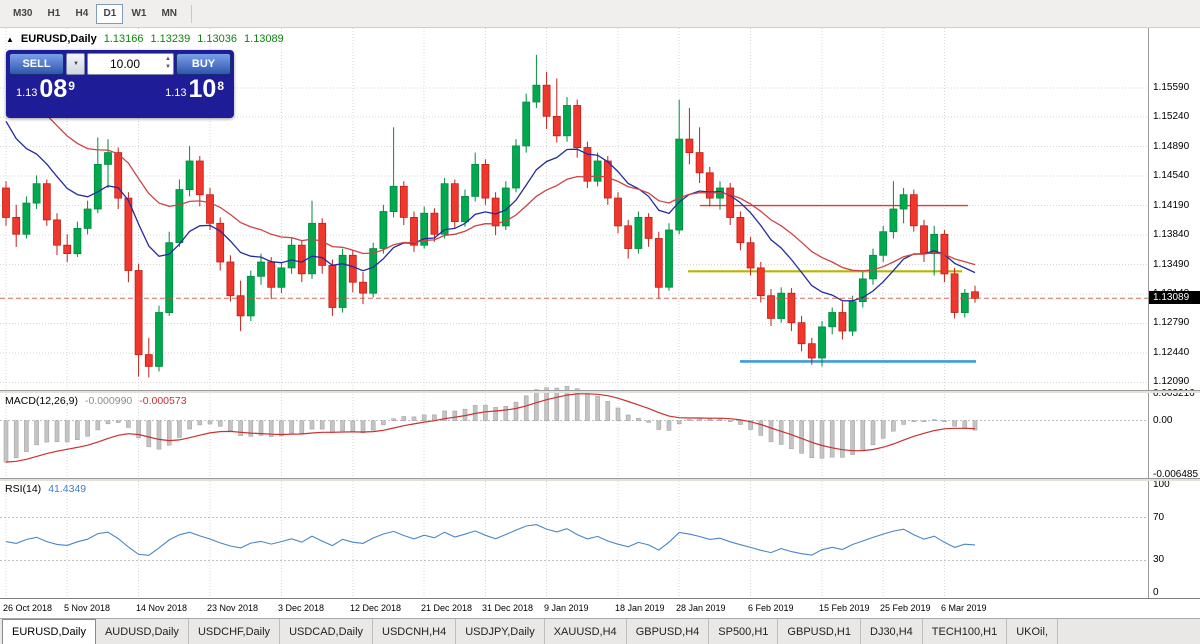 The height and width of the screenshot is (644, 1200). I want to click on chart-tab-eurusd-daily: EURUSD,Daily, so click(49, 631).